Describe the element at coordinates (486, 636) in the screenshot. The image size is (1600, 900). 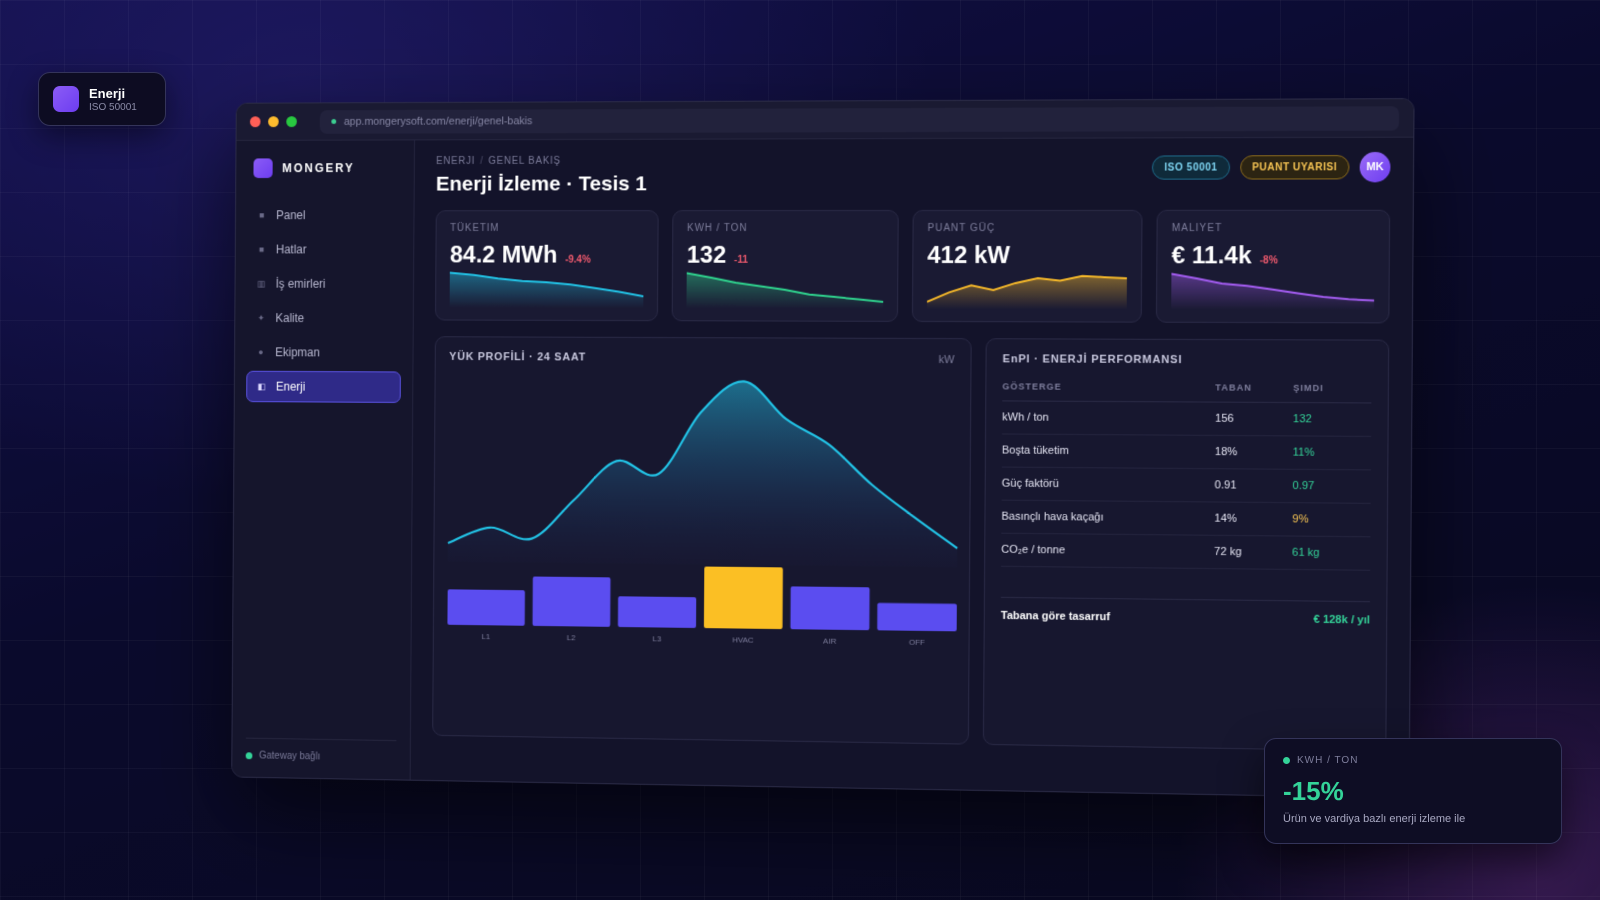
I see `bar-label: L1` at that location.